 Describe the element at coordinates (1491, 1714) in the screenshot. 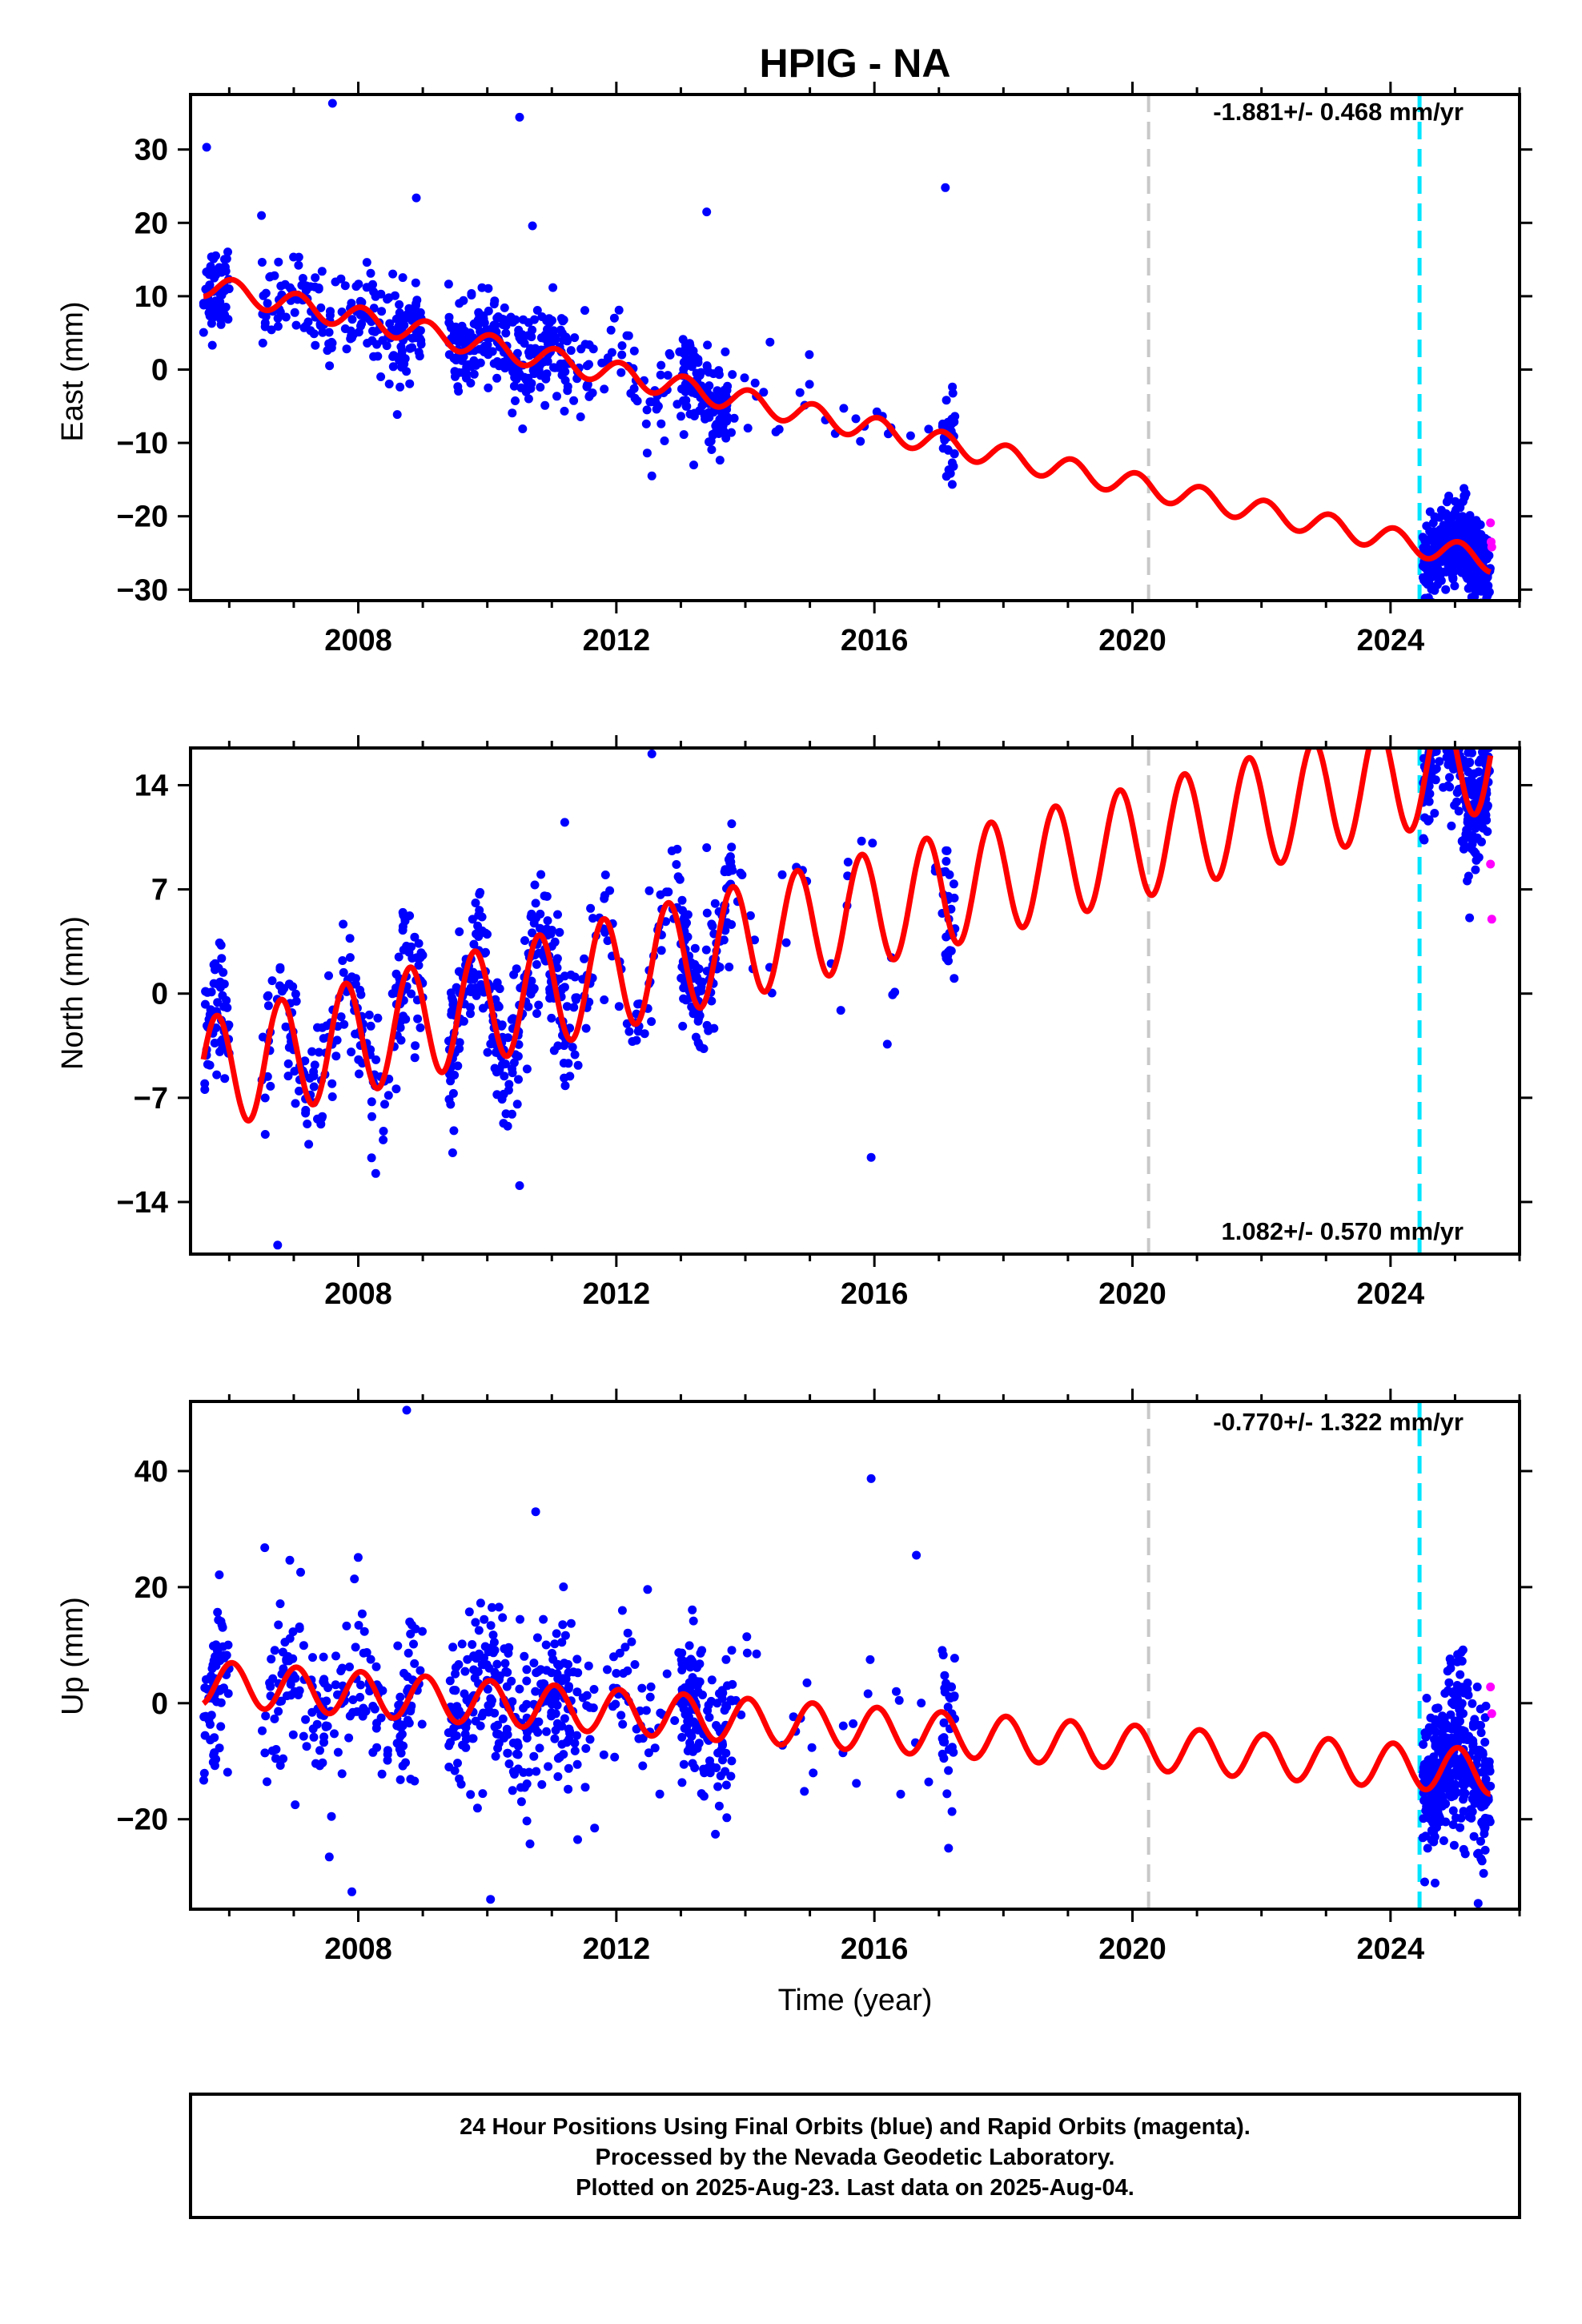

I see `up-rapid-orbit-point` at that location.